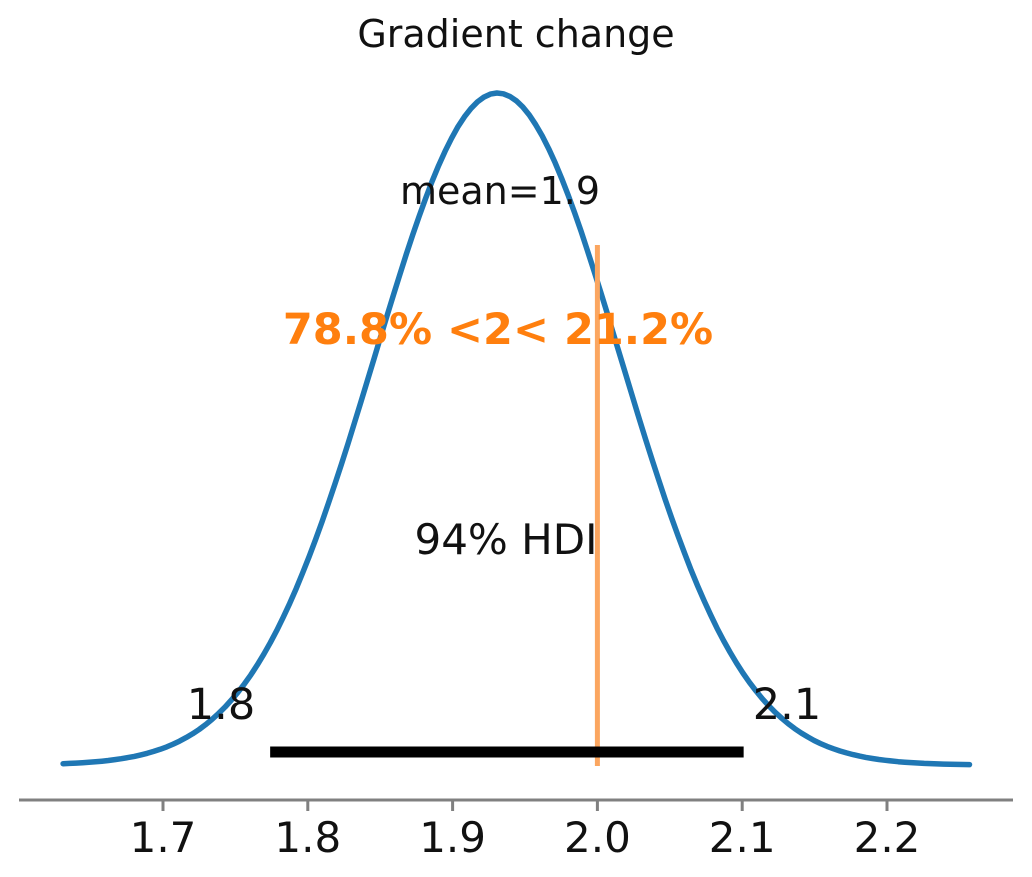 This screenshot has height=877, width=1032. I want to click on x-tick-label: 2.2, so click(887, 837).